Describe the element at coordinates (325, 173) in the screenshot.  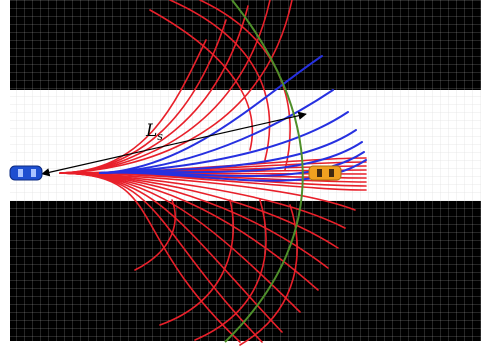
I see `target-vehicle-car-icon` at that location.